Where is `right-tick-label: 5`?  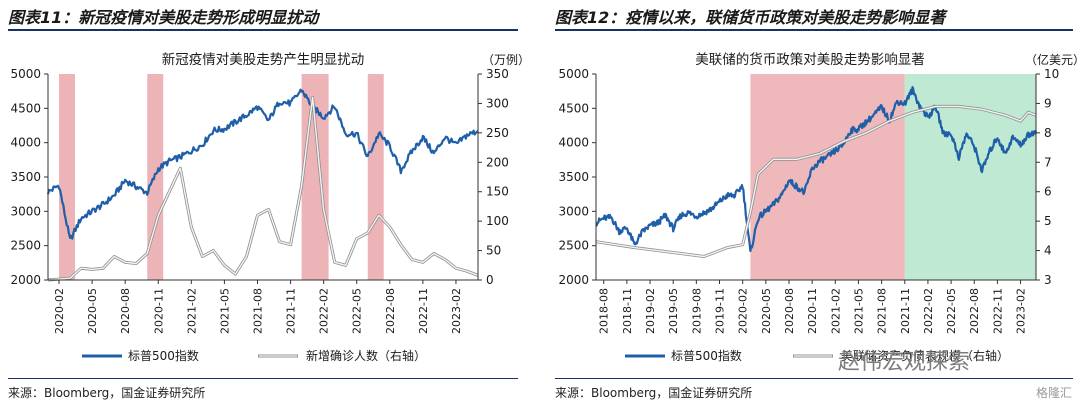 right-tick-label: 5 is located at coordinates (1048, 221).